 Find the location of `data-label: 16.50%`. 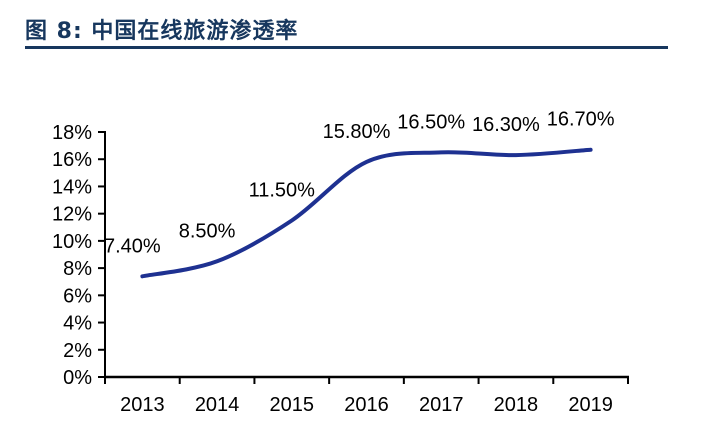

data-label: 16.50% is located at coordinates (431, 122).